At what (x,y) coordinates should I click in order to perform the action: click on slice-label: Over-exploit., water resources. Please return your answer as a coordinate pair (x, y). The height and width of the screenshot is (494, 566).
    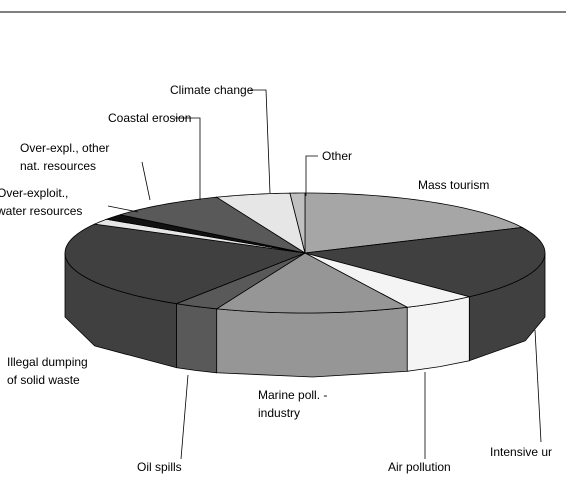
    Looking at the image, I should click on (41, 202).